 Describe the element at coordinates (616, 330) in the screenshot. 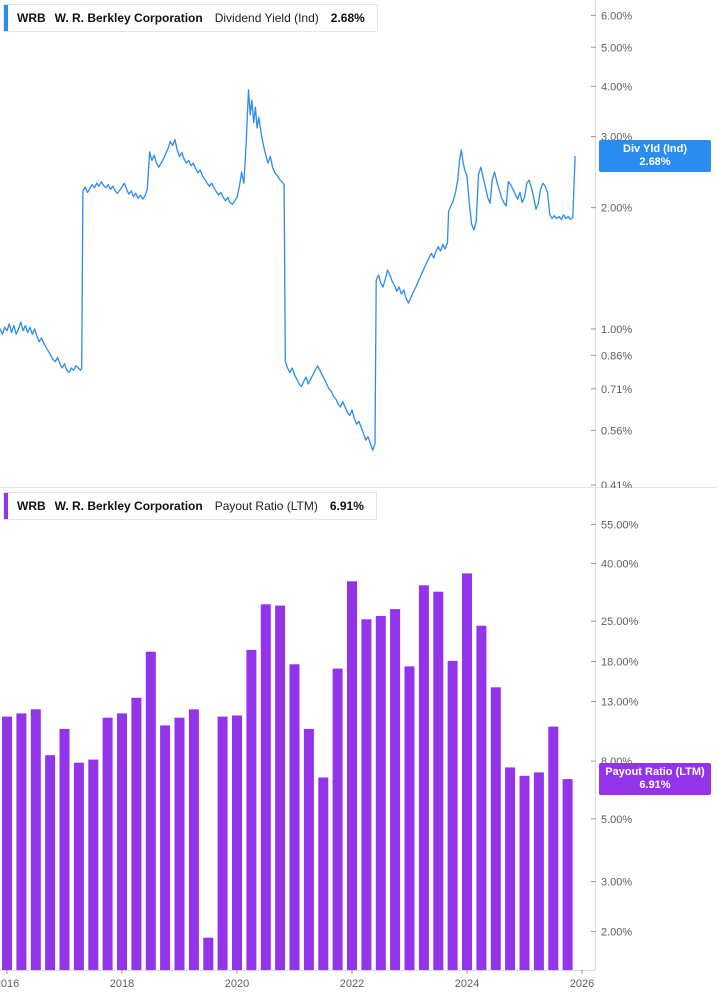

I see `y-axis-tick-label: 1.00%` at that location.